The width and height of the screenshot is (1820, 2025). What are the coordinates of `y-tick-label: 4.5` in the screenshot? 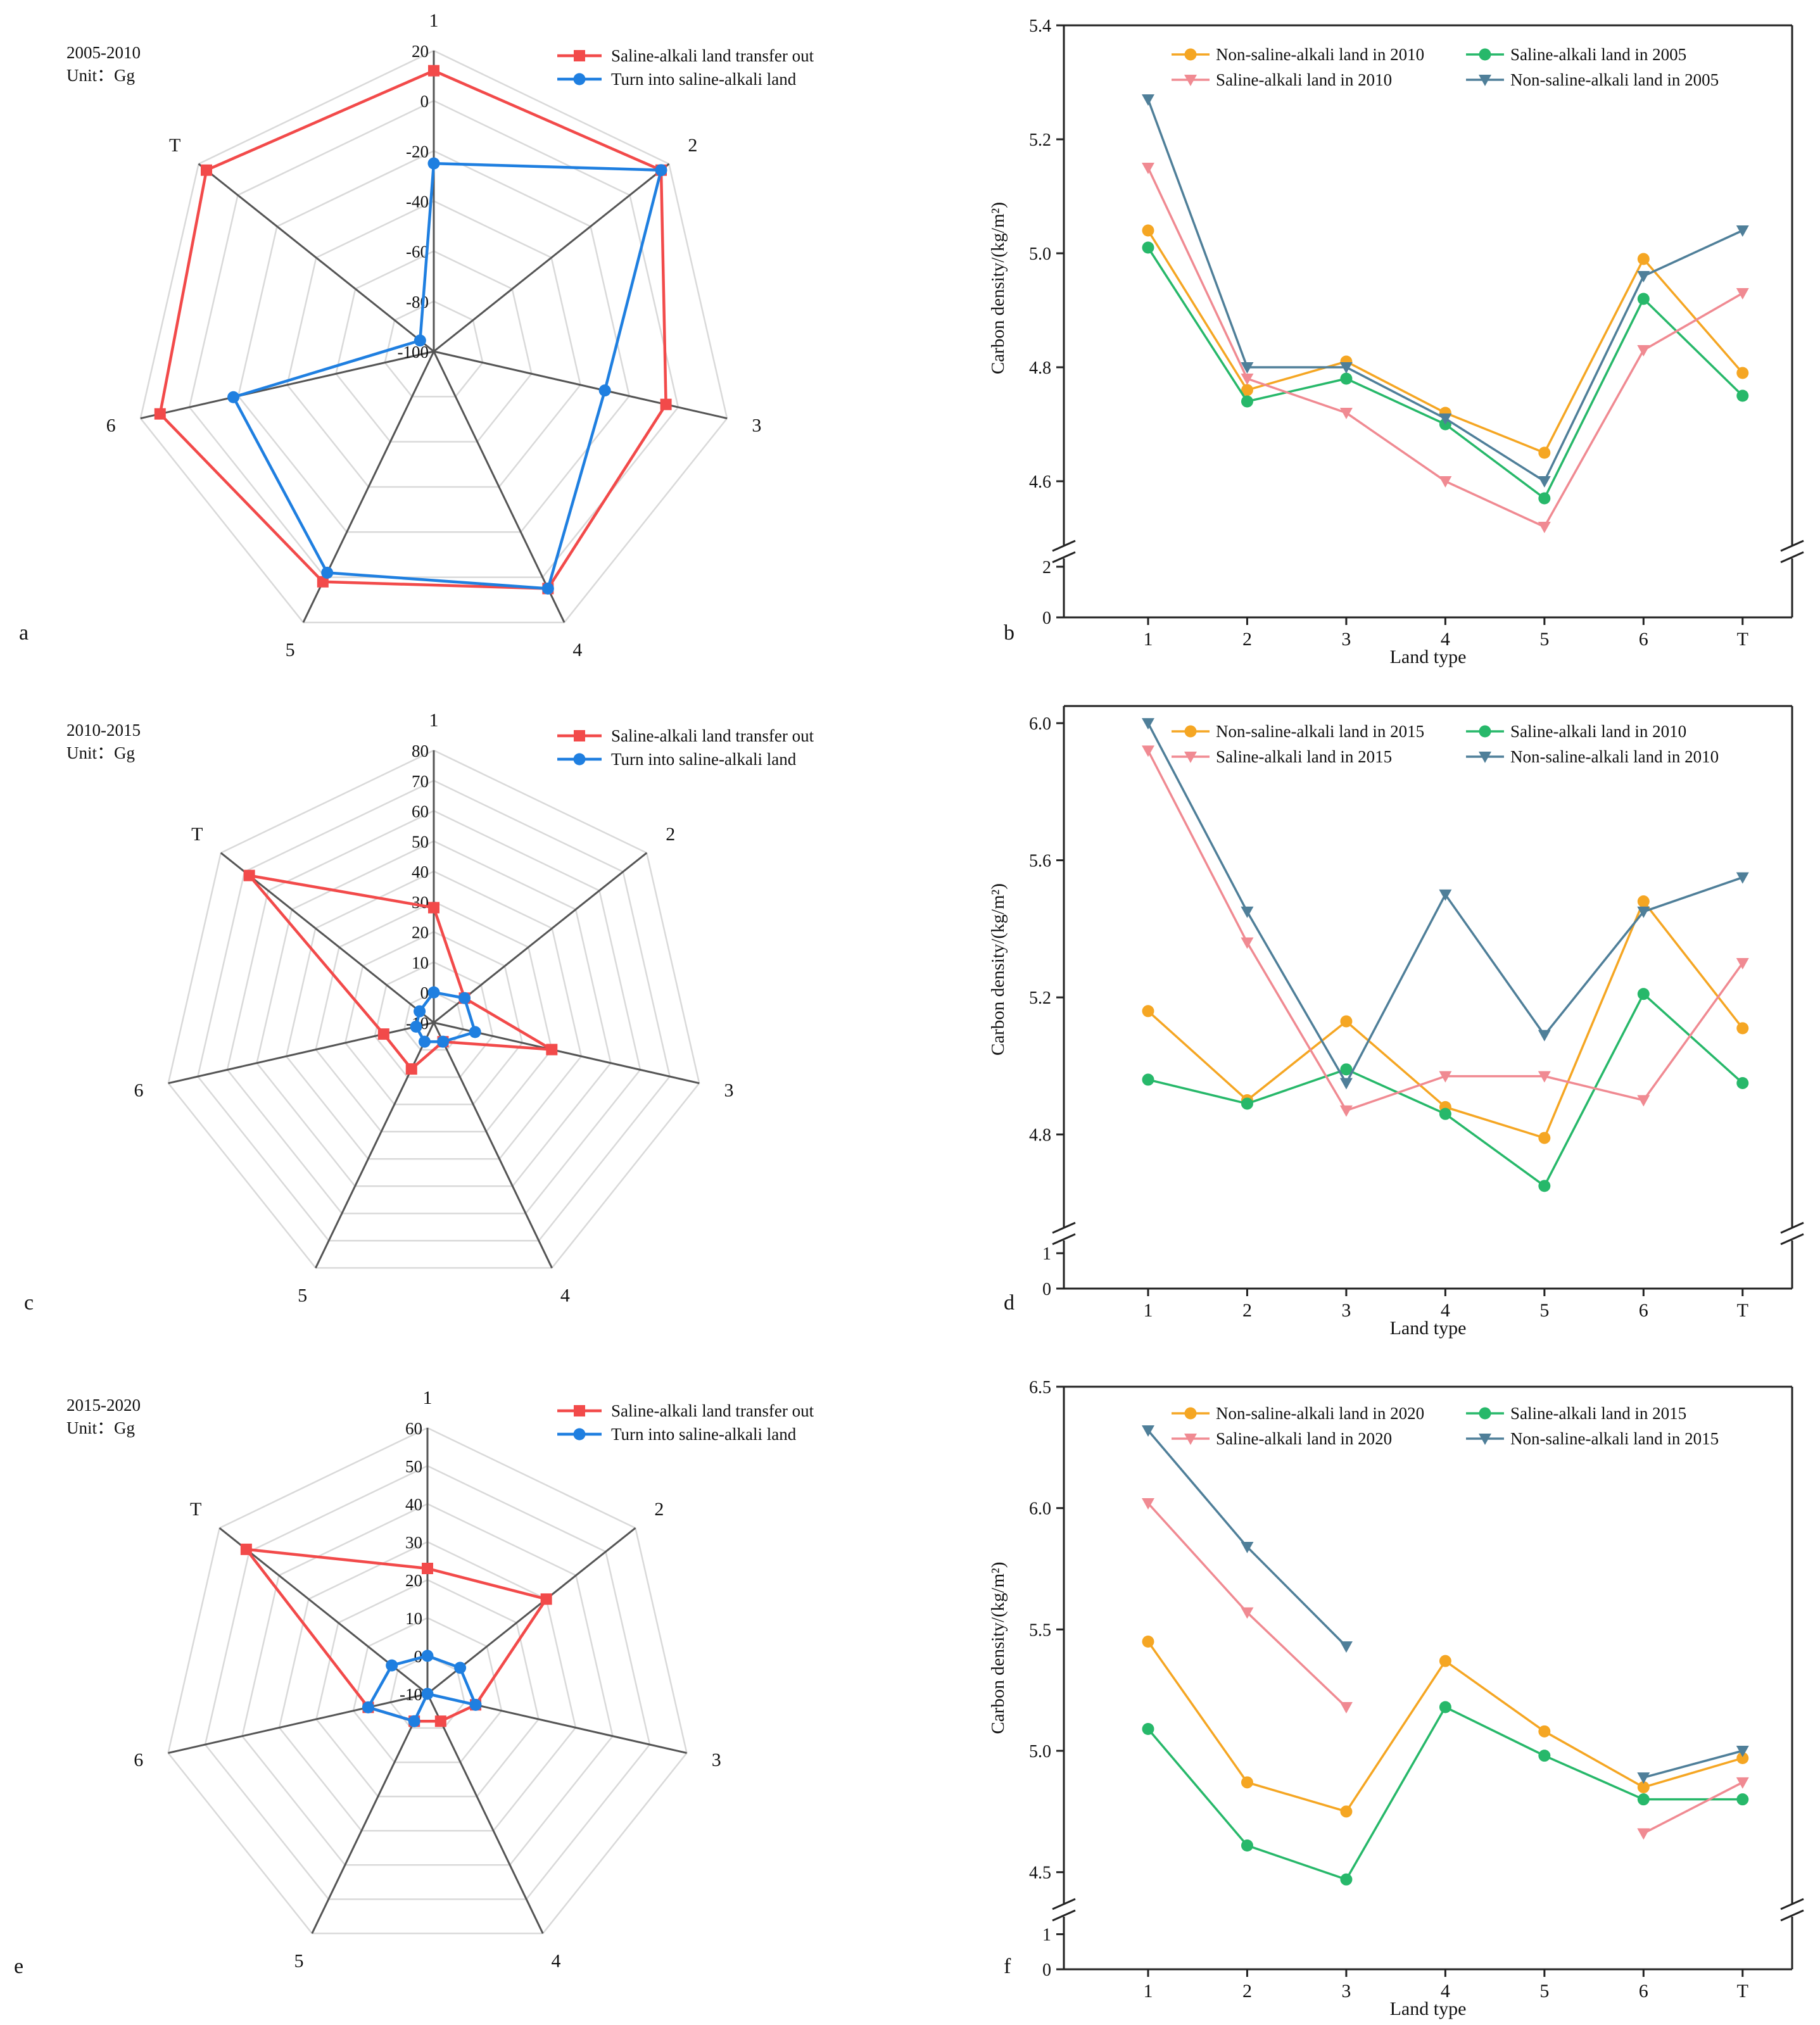 It's located at (1040, 1874).